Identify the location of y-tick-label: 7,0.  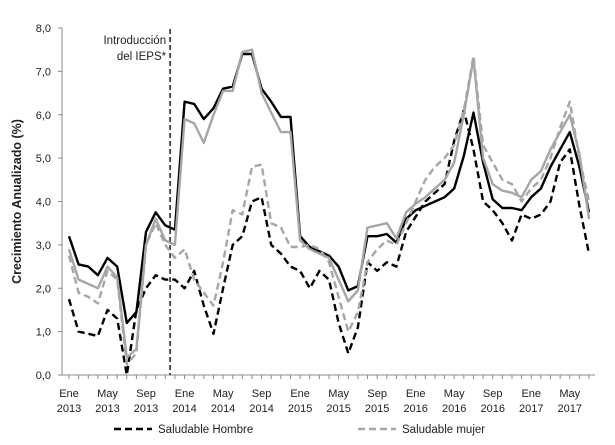
(43, 72).